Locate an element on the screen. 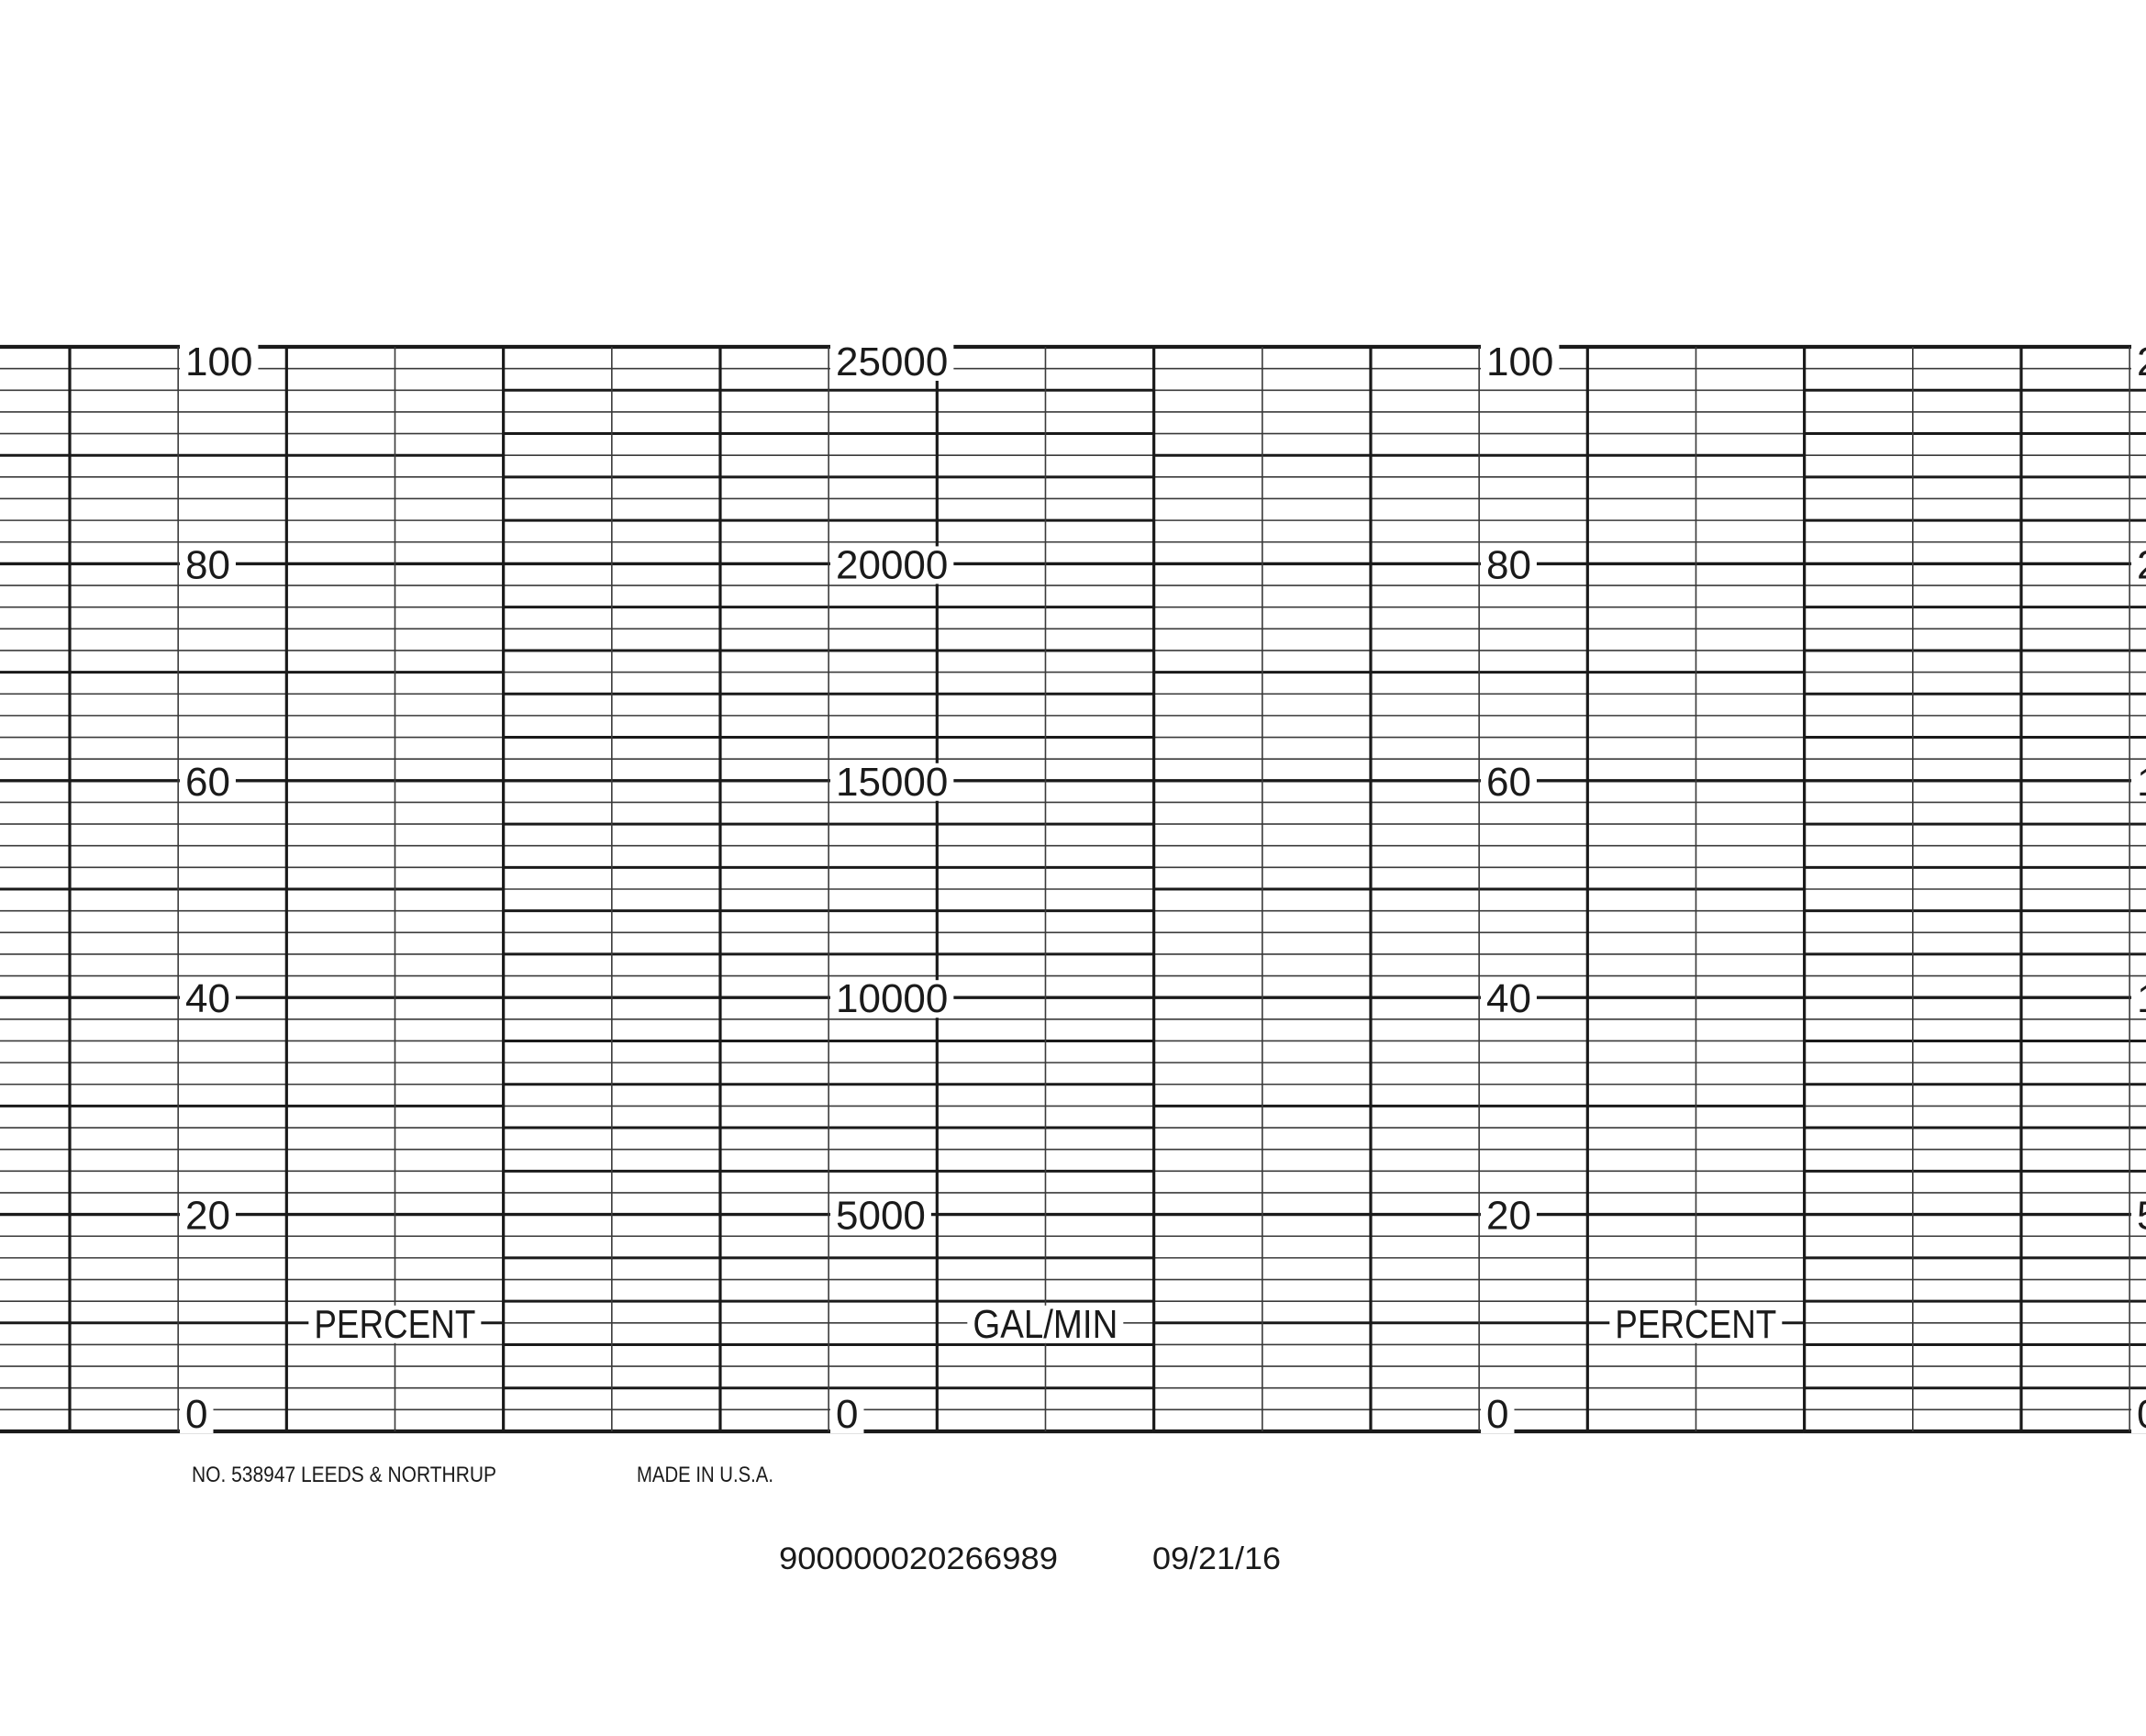  unit-label: GAL/MIN is located at coordinates (1045, 1324).